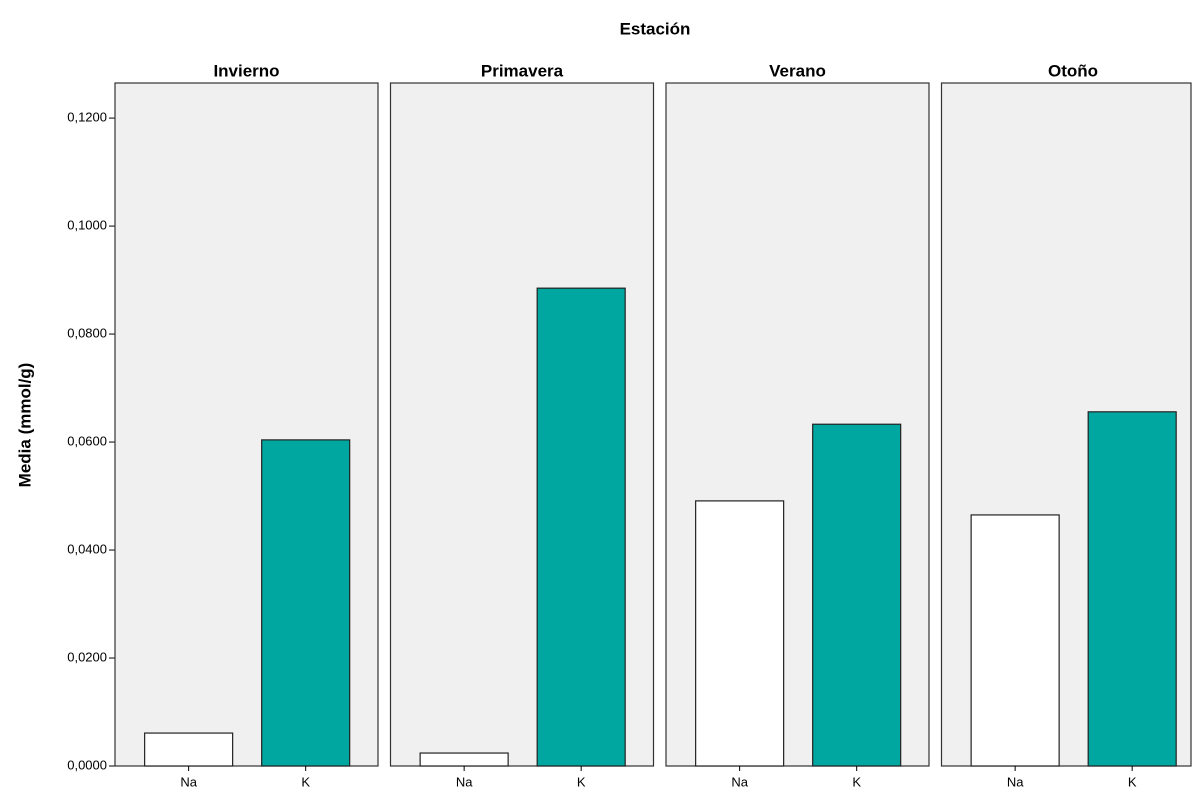 This screenshot has width=1192, height=794. Describe the element at coordinates (246, 70) in the screenshot. I see `facet-title: Invierno` at that location.